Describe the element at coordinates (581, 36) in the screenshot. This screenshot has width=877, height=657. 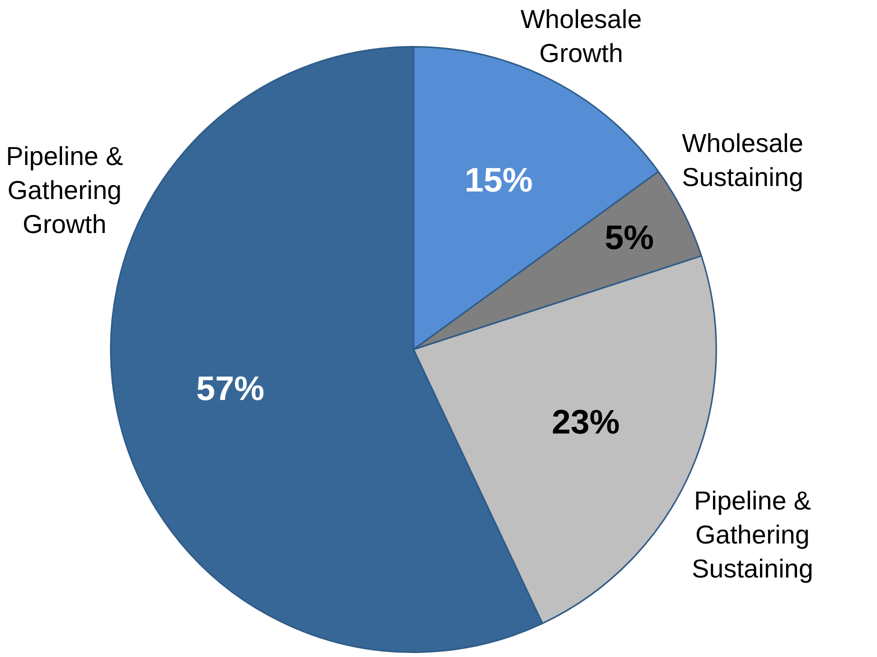
I see `slice-label: Wholesale Growth` at that location.